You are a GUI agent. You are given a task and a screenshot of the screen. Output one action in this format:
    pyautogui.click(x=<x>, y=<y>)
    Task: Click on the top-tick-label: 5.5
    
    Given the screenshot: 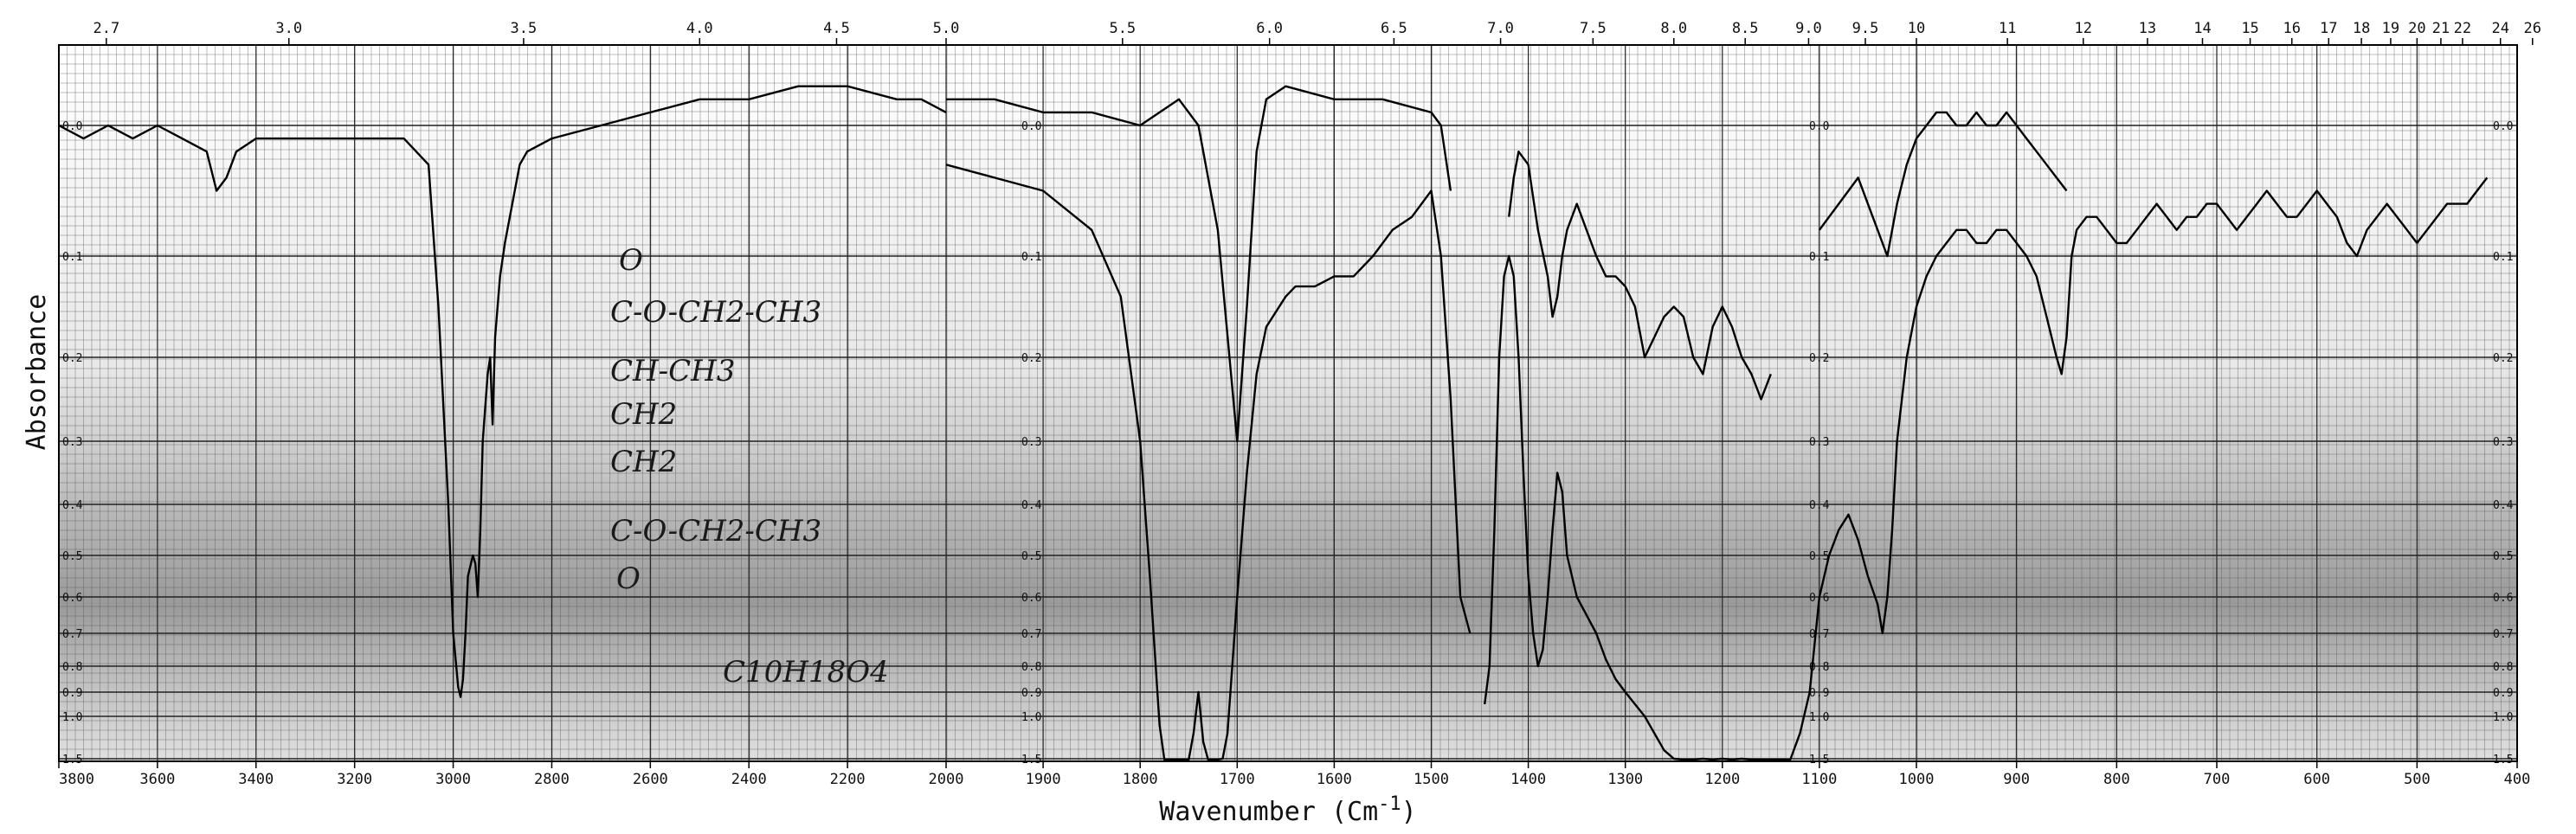 What is the action you would take?
    pyautogui.click(x=1122, y=28)
    